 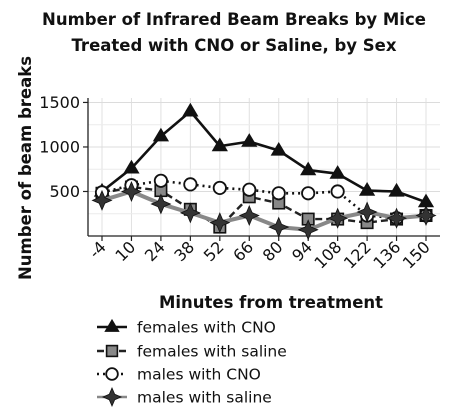 What do you see at coordinates (386, 254) in the screenshot?
I see `x-tick-label: 136` at bounding box center [386, 254].